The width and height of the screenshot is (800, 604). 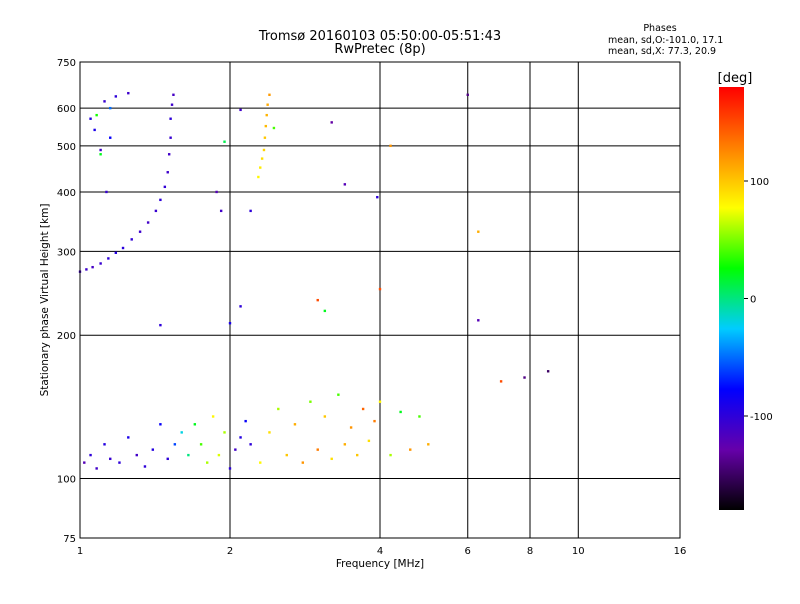 I want to click on x-tick-label: 6, so click(x=468, y=551).